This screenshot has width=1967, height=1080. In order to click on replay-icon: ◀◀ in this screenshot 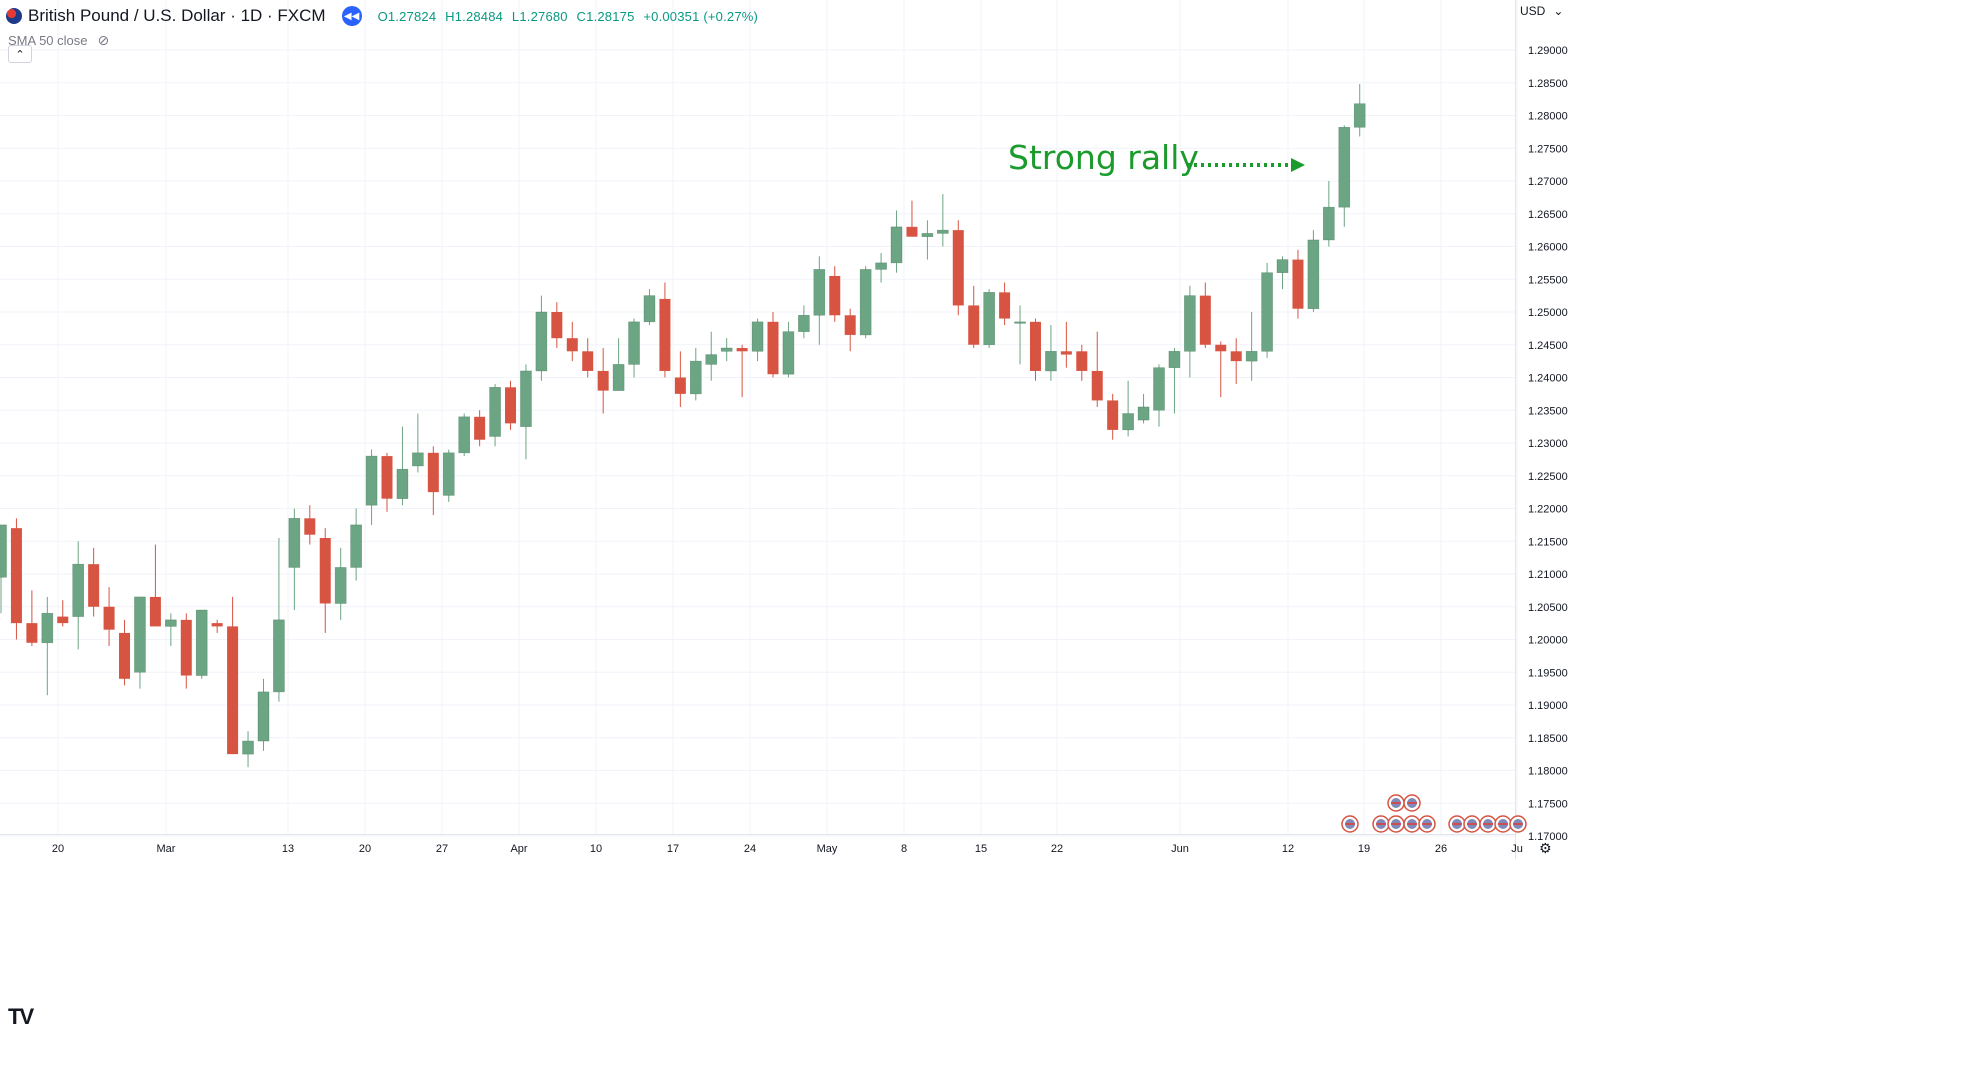, I will do `click(351, 16)`.